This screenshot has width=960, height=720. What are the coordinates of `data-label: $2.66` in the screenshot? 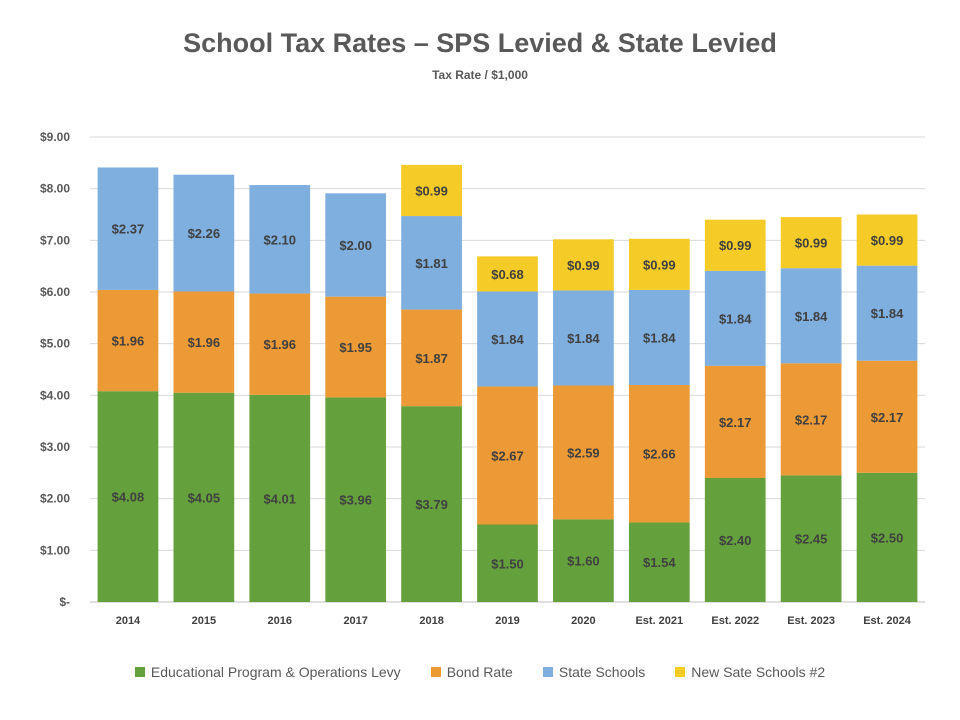 It's located at (659, 454).